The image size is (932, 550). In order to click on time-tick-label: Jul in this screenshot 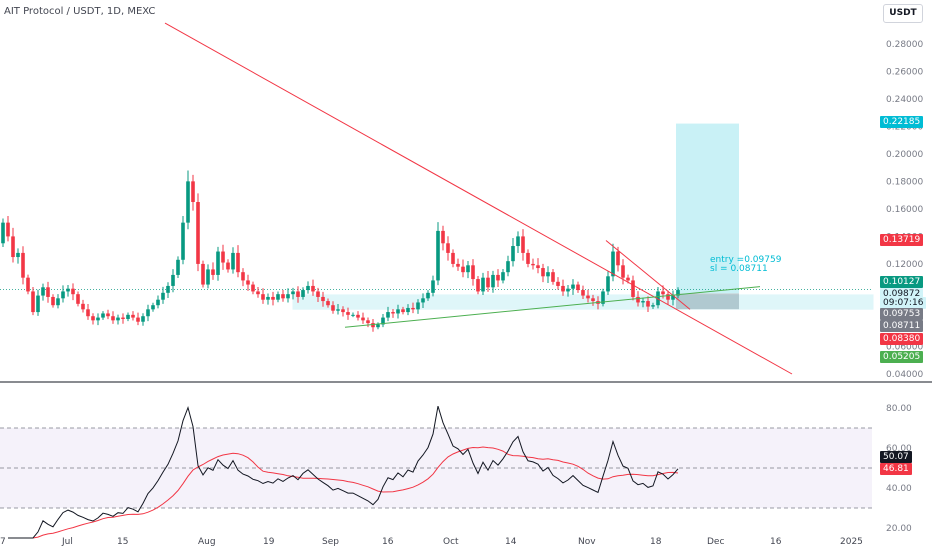, I will do `click(67, 542)`.